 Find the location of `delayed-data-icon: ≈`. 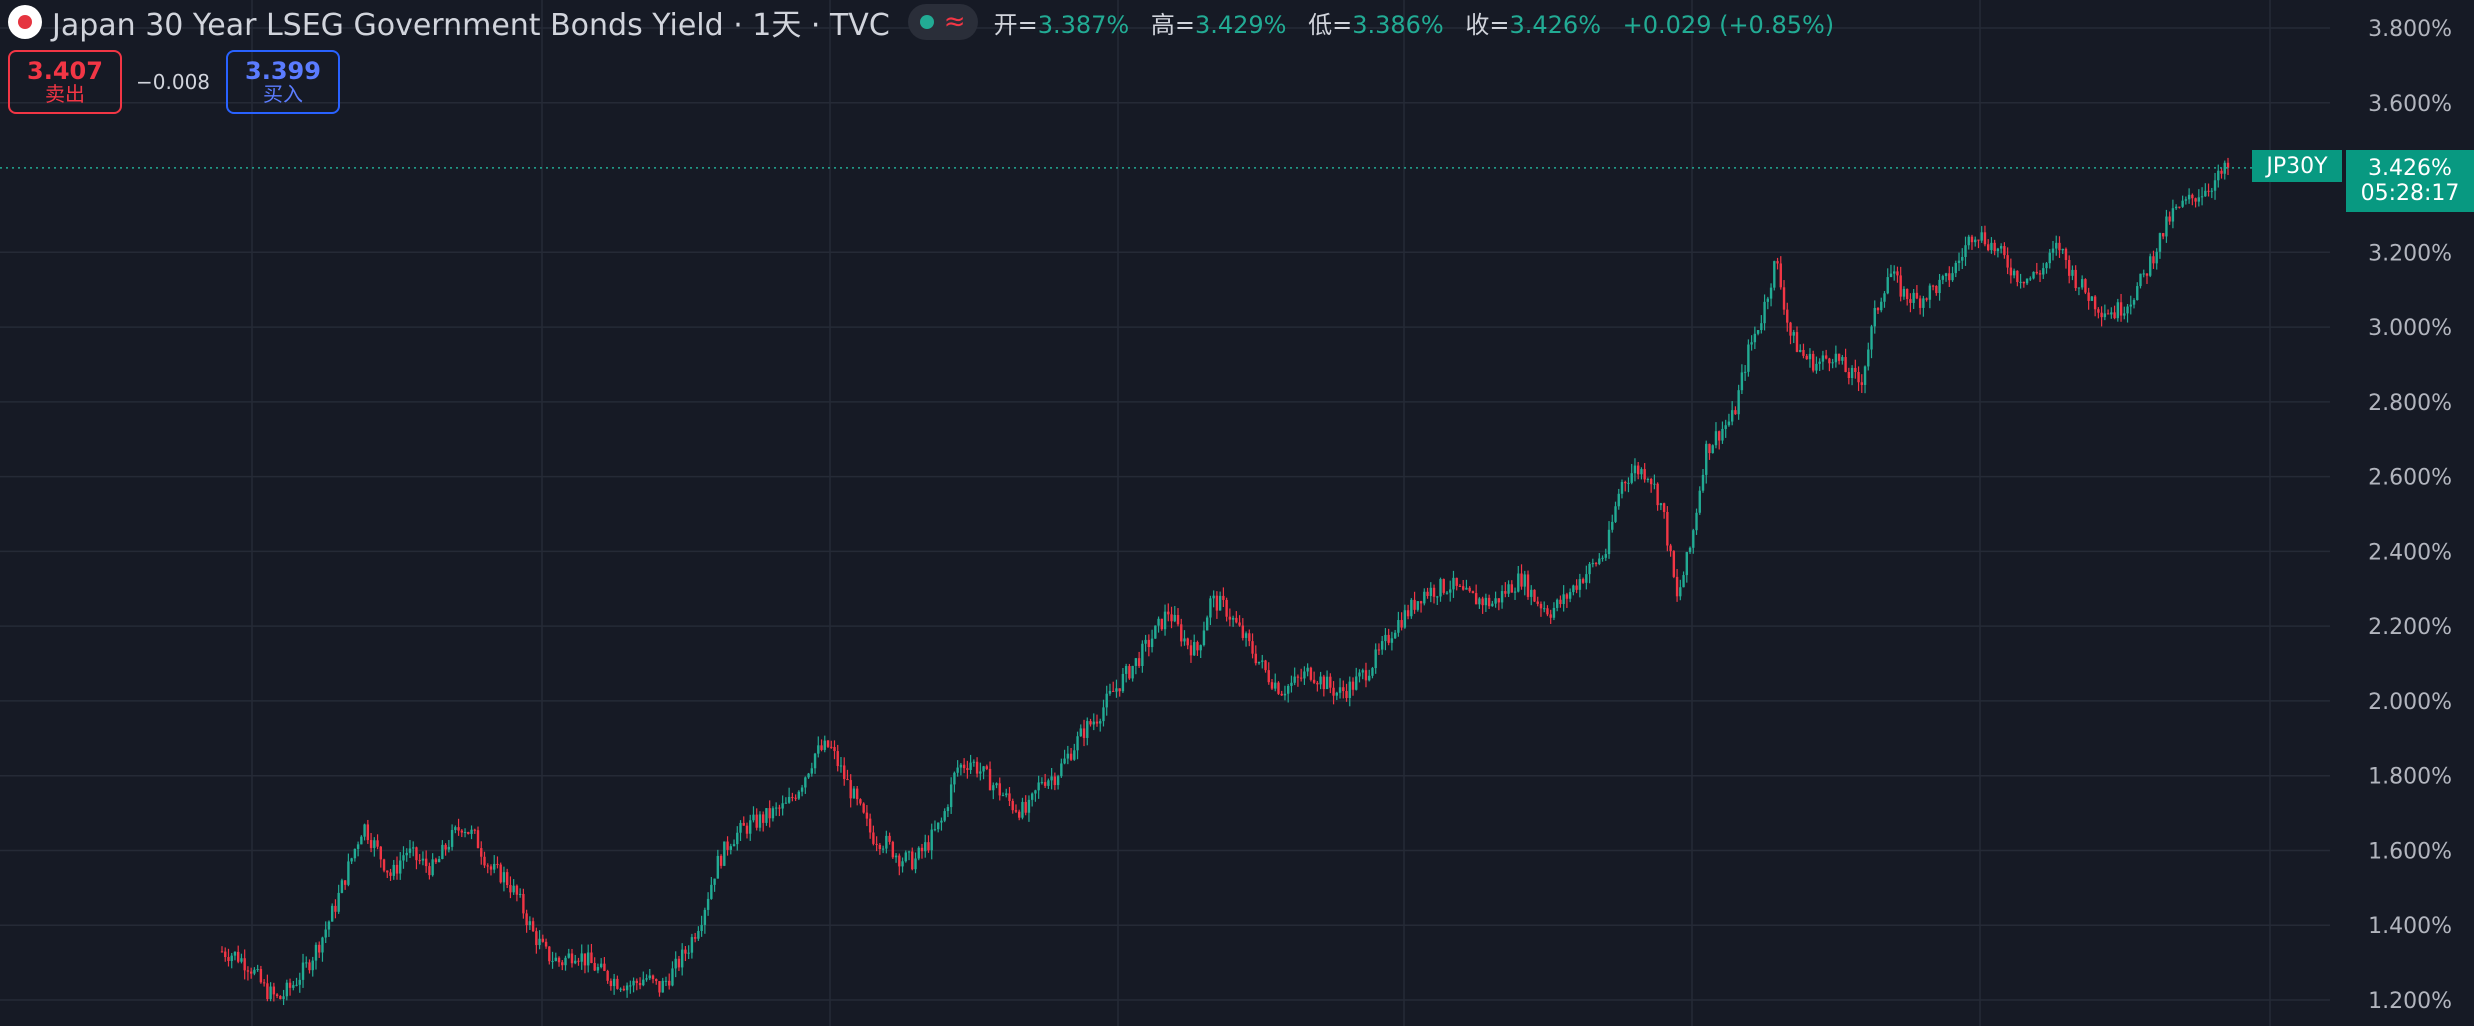

delayed-data-icon: ≈ is located at coordinates (954, 22).